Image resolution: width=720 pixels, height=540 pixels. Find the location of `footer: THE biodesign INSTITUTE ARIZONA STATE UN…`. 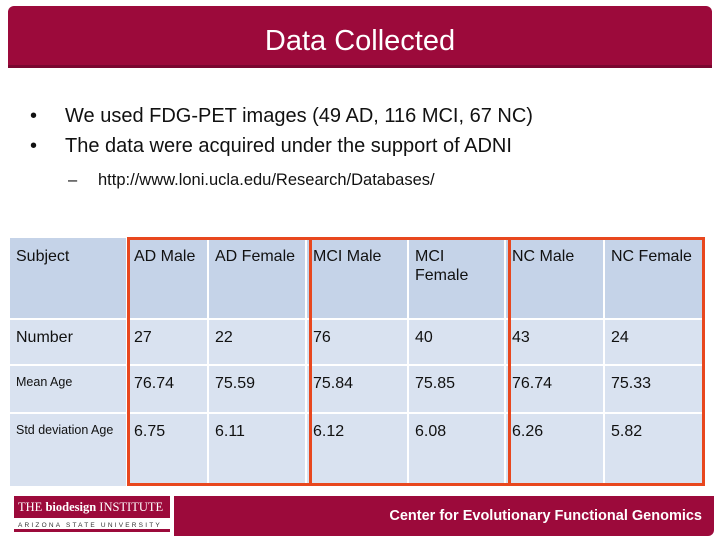

footer: THE biodesign INSTITUTE ARIZONA STATE UN… is located at coordinates (360, 513).